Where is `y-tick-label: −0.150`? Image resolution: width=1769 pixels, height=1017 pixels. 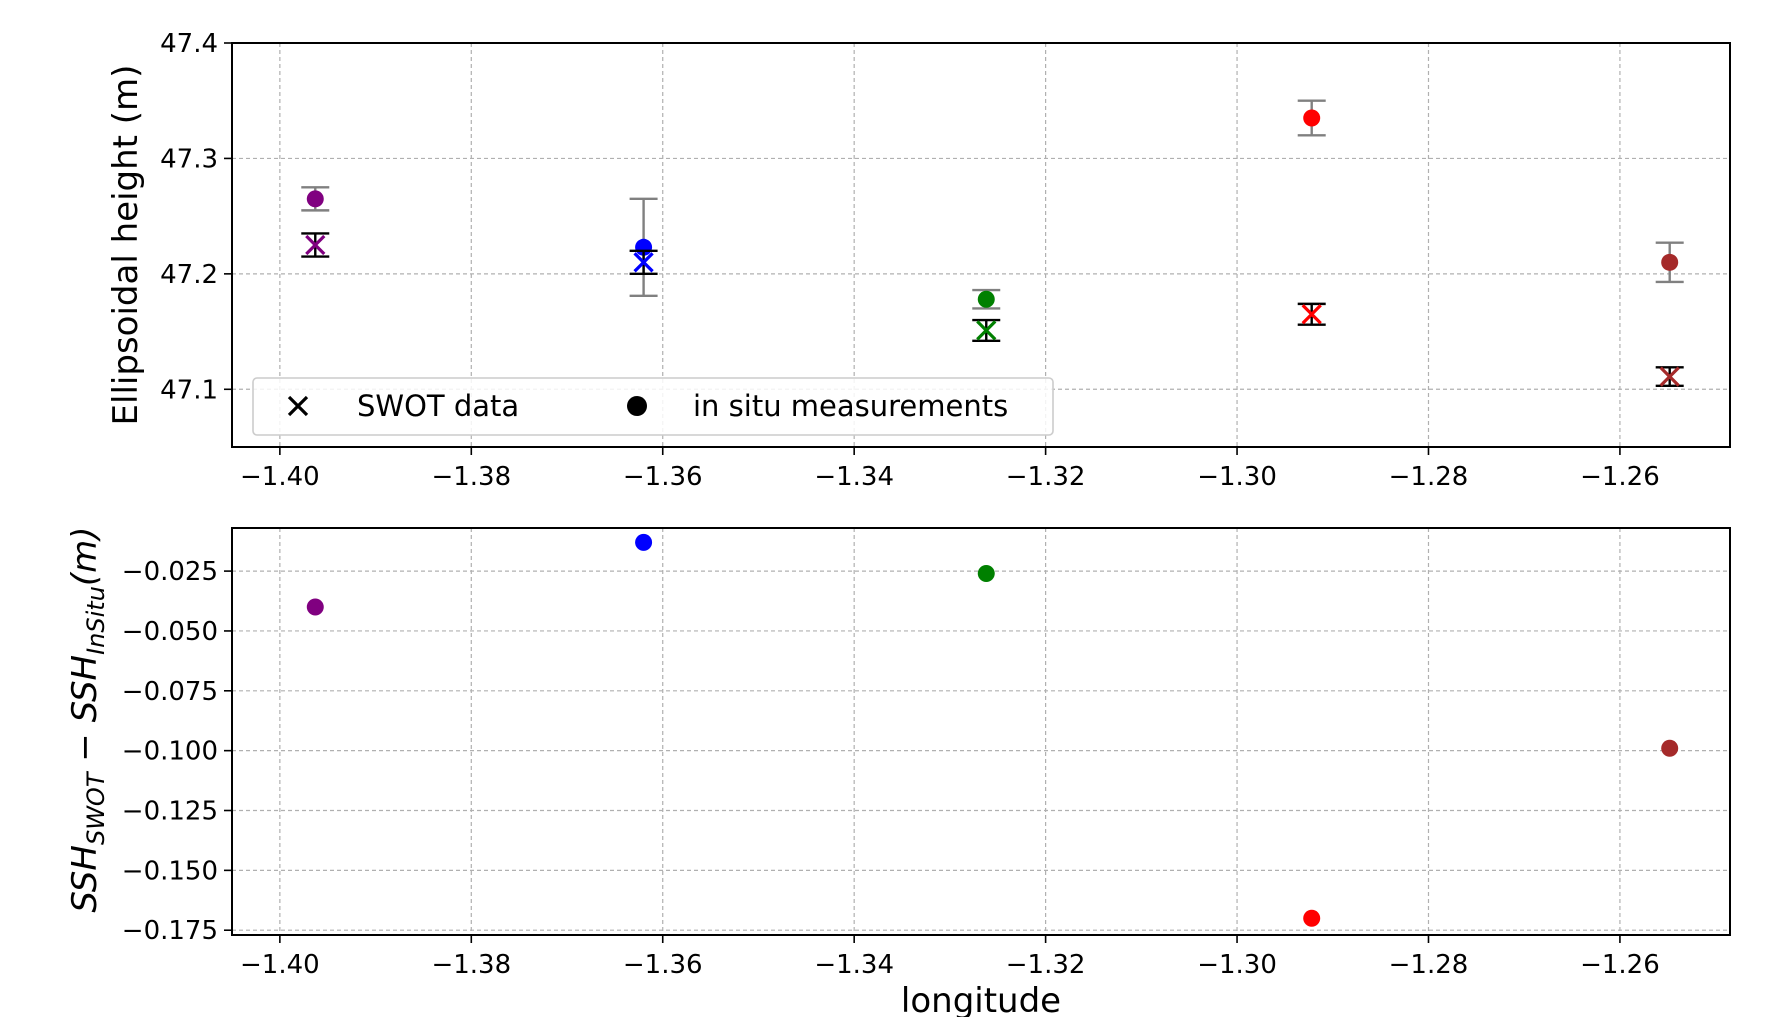
y-tick-label: −0.150 is located at coordinates (170, 871).